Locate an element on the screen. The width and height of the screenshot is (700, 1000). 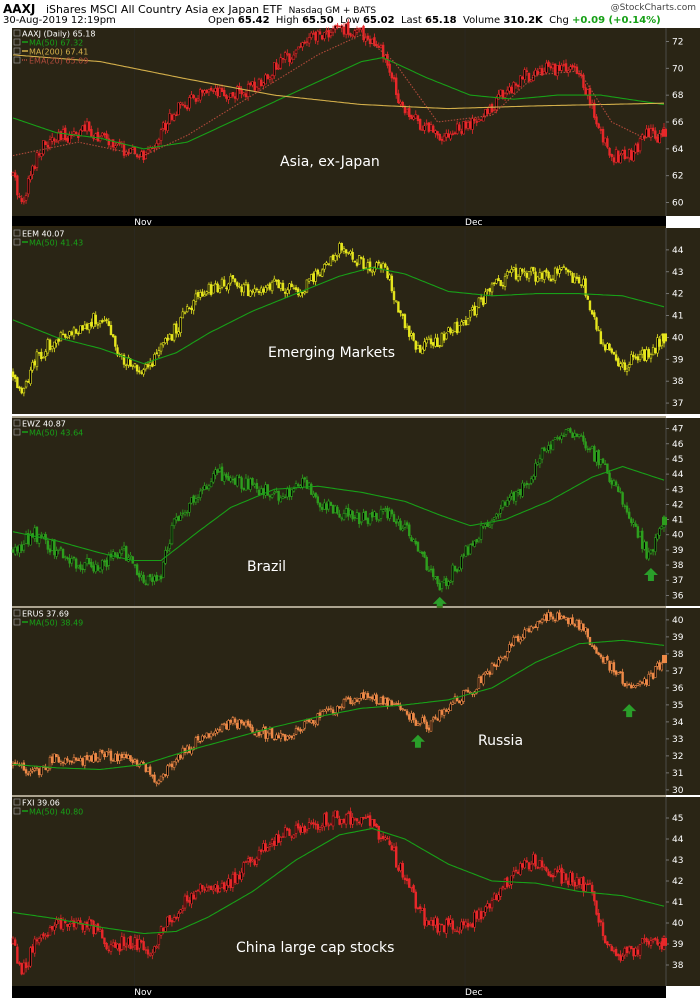
erus-ytick-label: 37 is located at coordinates (677, 672).